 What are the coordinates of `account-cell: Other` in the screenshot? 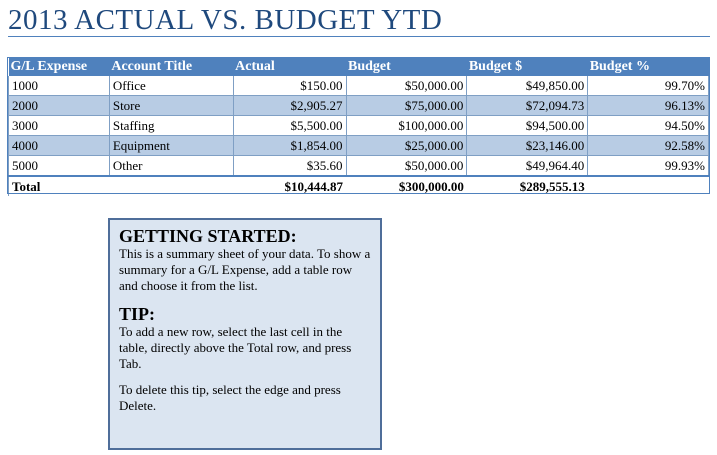 It's located at (171, 166).